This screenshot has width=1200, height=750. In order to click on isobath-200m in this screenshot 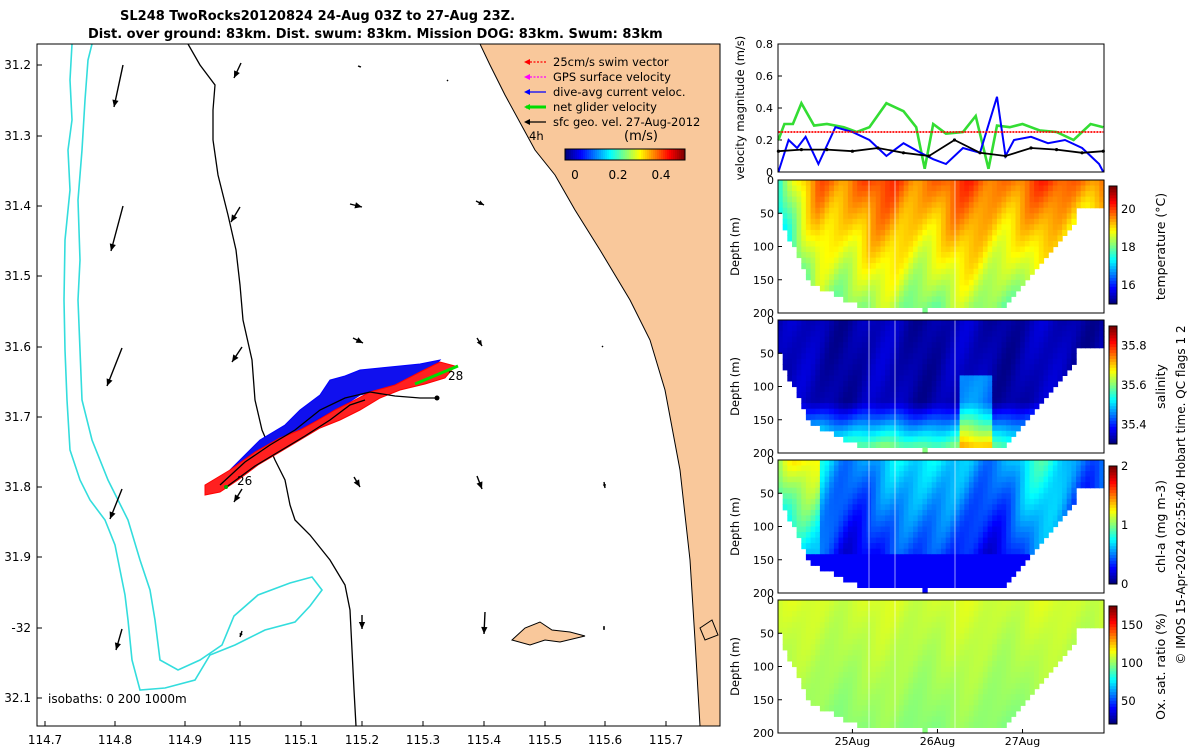, I will do `click(272, 385)`.